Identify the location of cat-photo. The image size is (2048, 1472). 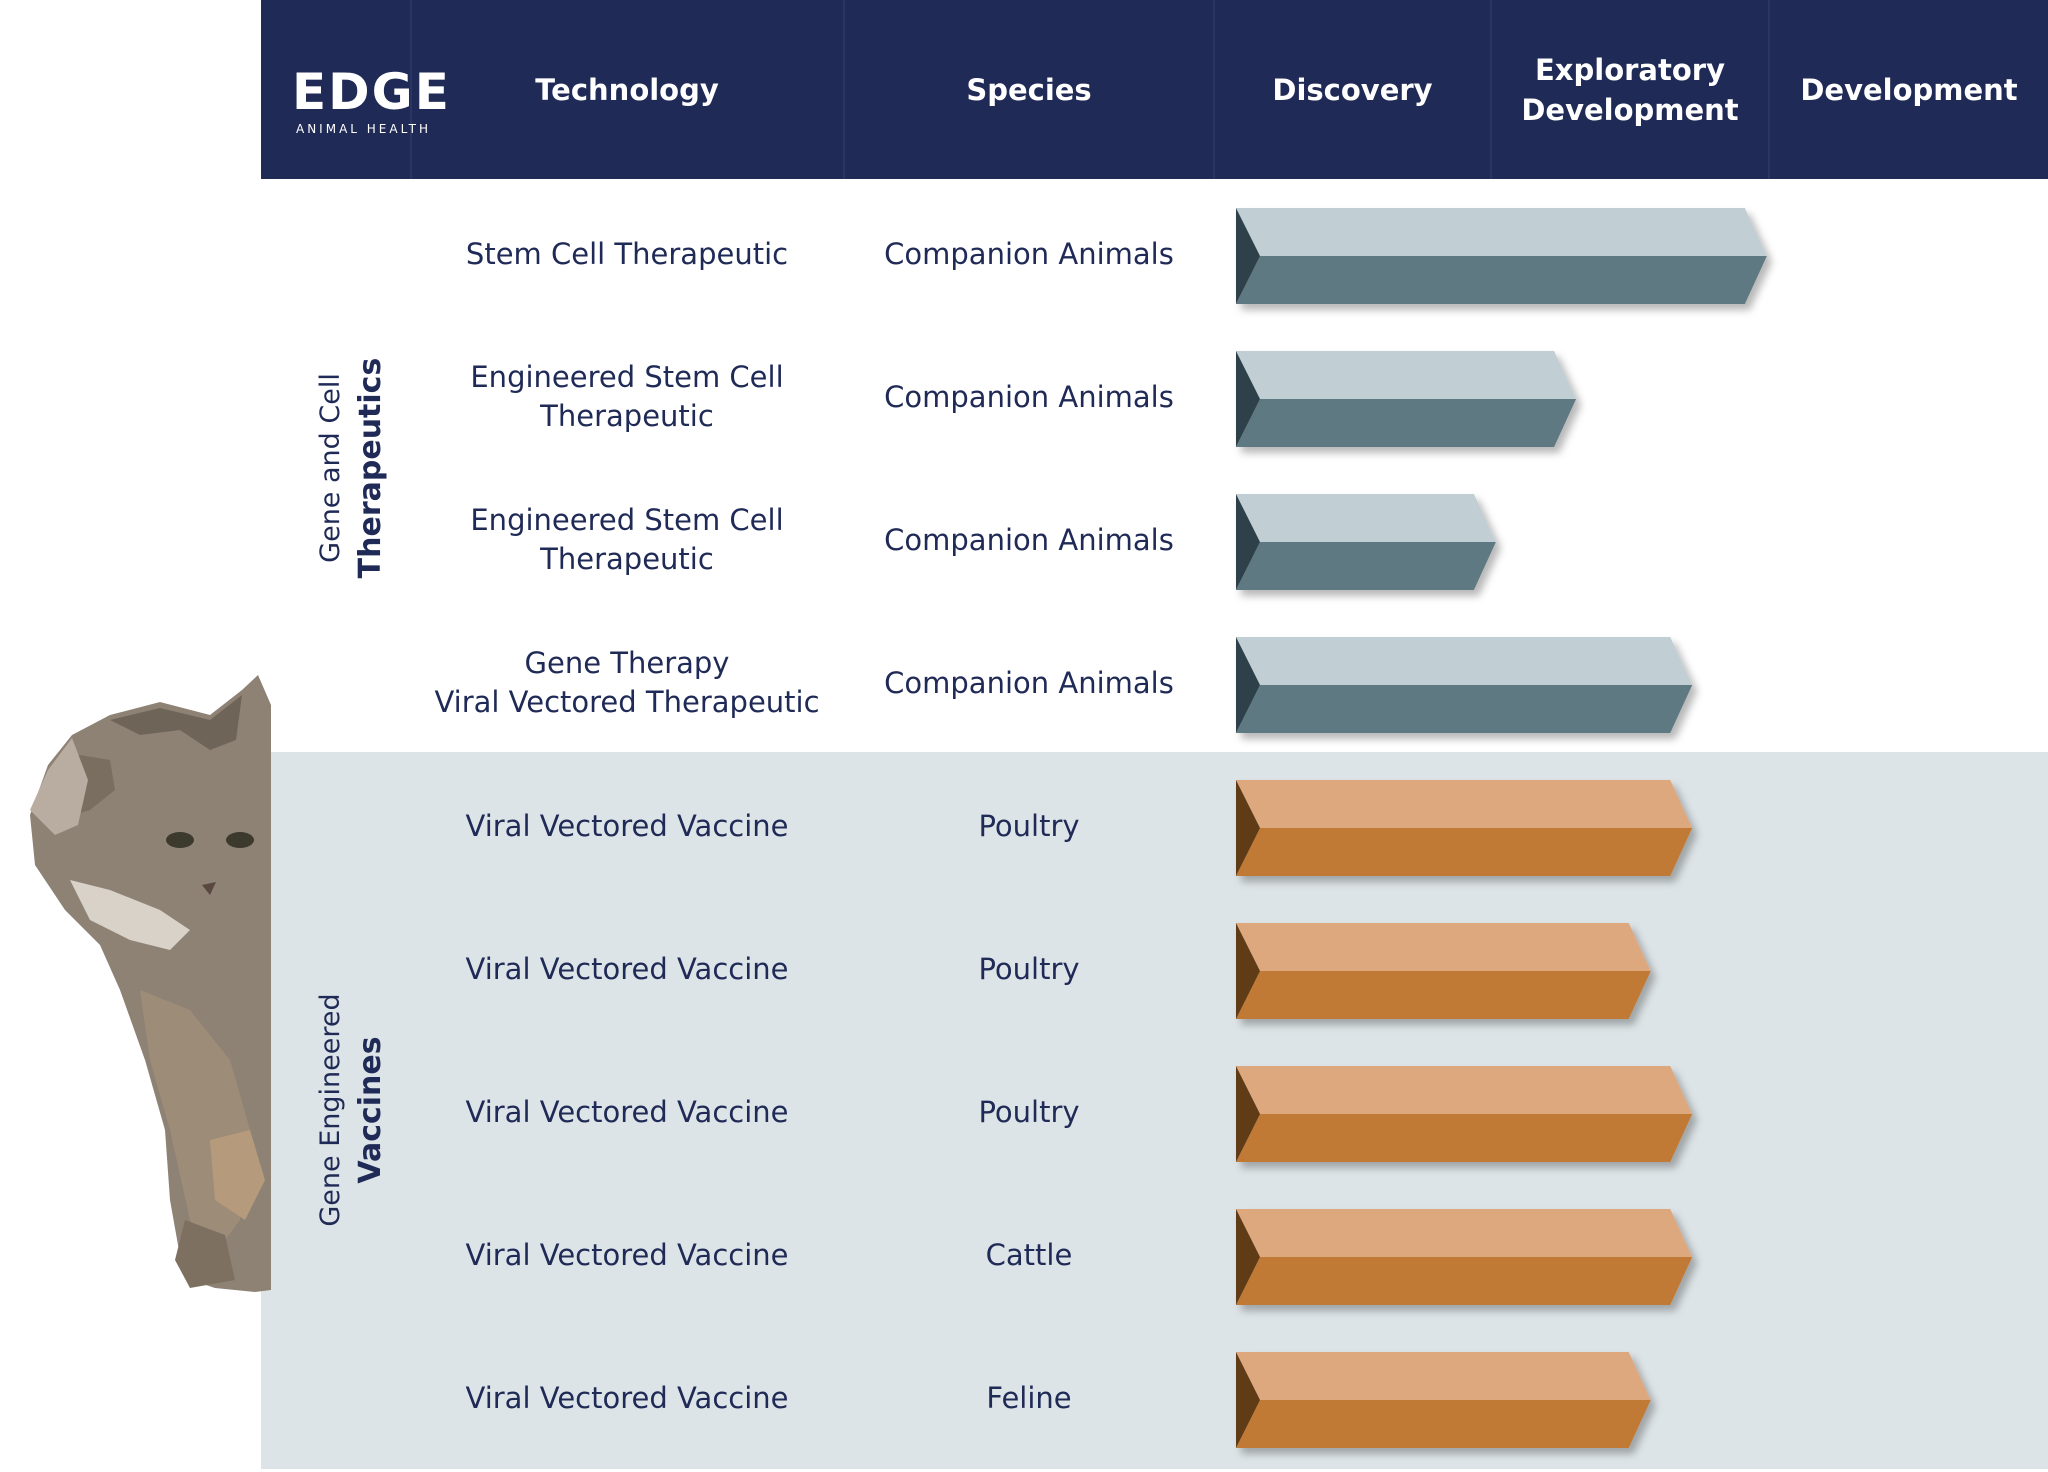
(150, 983).